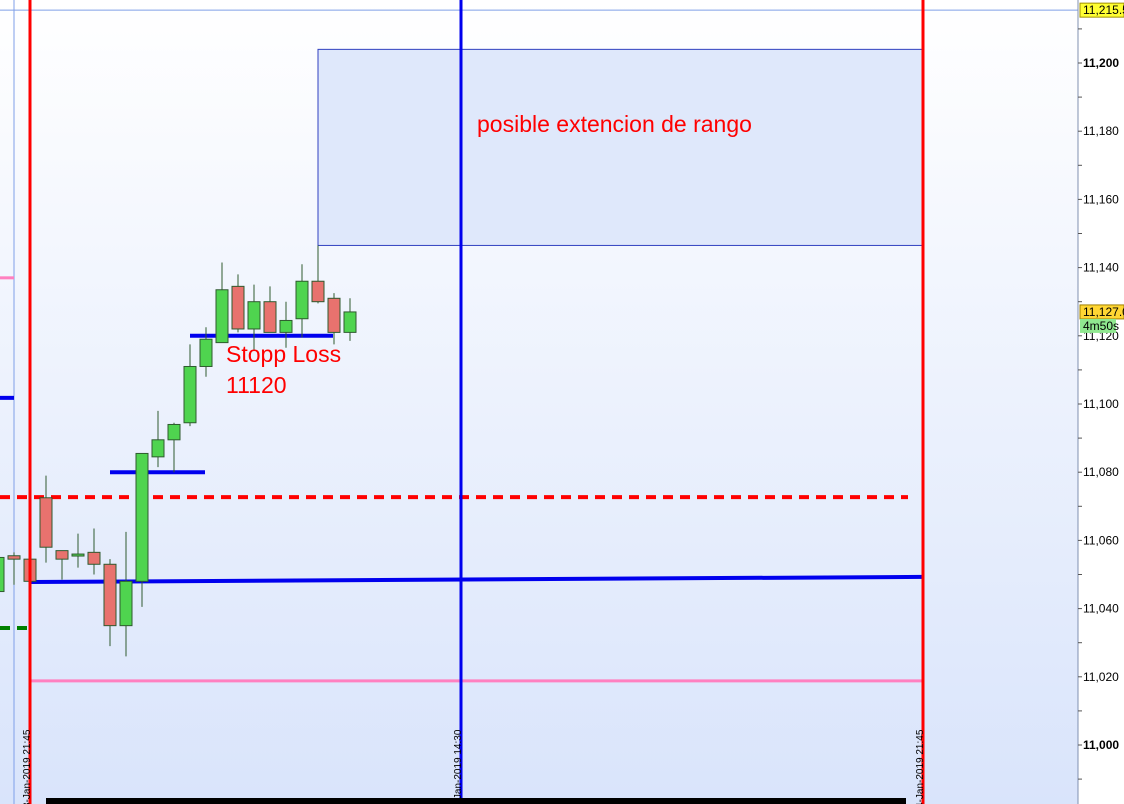 The height and width of the screenshot is (804, 1124). Describe the element at coordinates (1101, 131) in the screenshot. I see `axis-tick-label: 11,180` at that location.